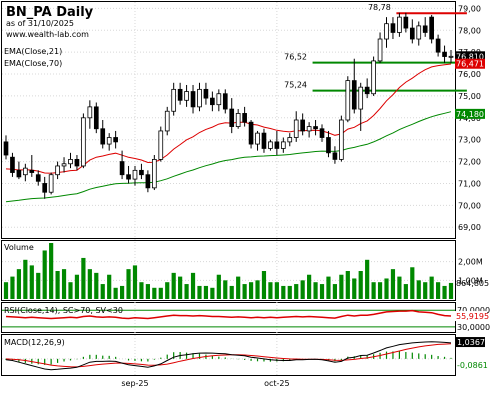 The width and height of the screenshot is (496, 420). Describe the element at coordinates (375, 47) in the screenshot. I see `horizontal-levels: 78,78 76,52 75,24` at that location.